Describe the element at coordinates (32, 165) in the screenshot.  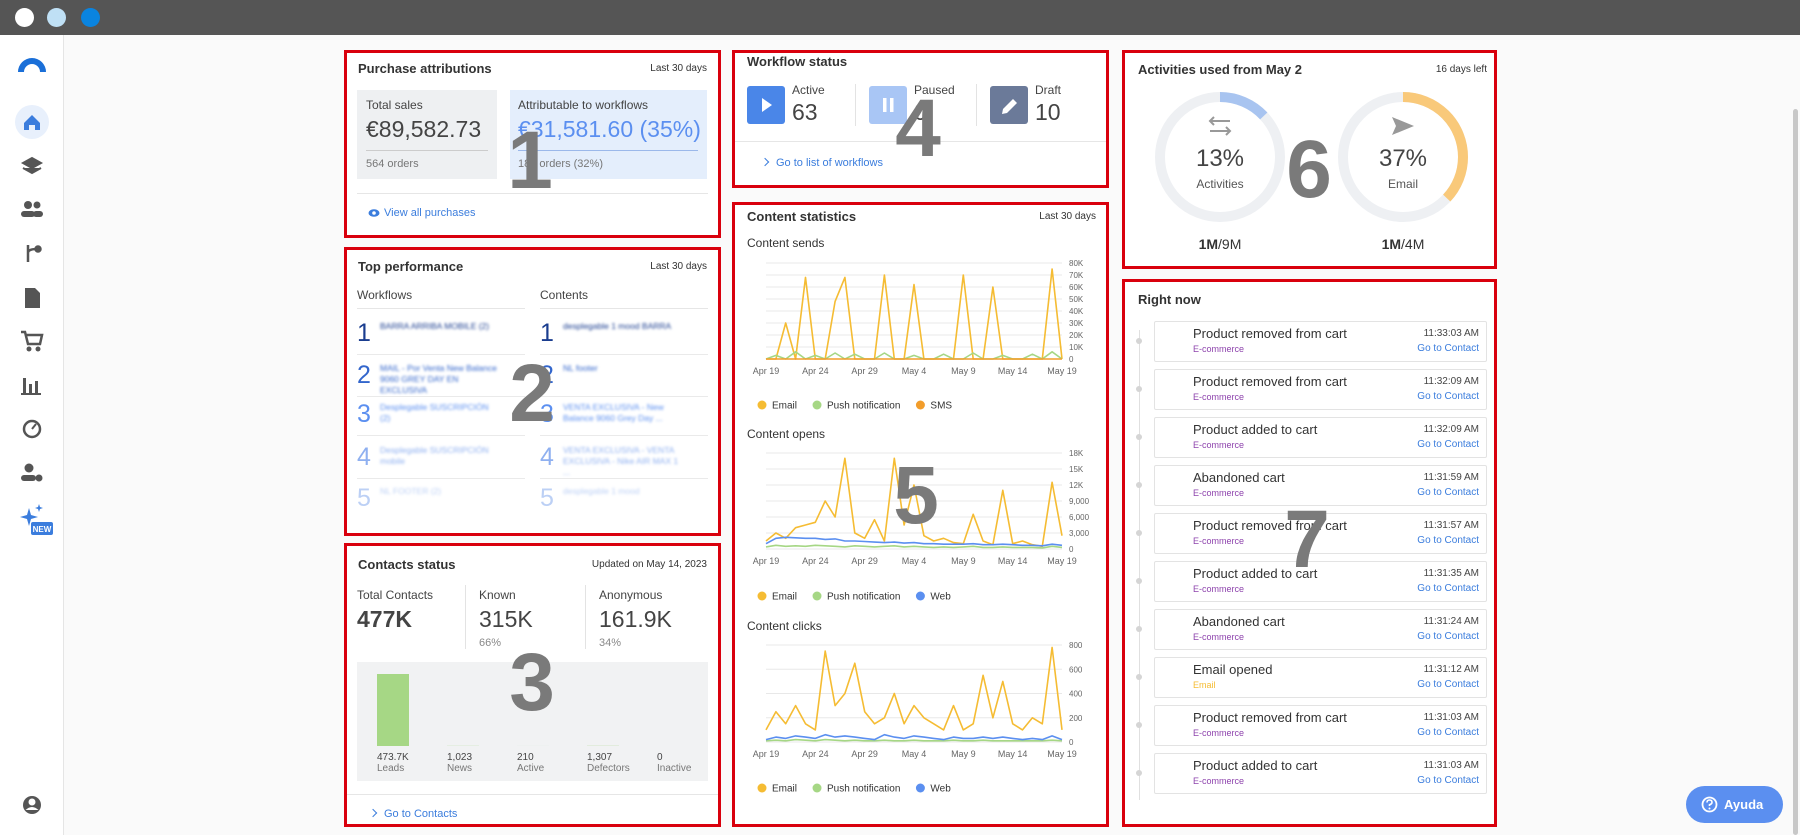
I see `nav-layers` at that location.